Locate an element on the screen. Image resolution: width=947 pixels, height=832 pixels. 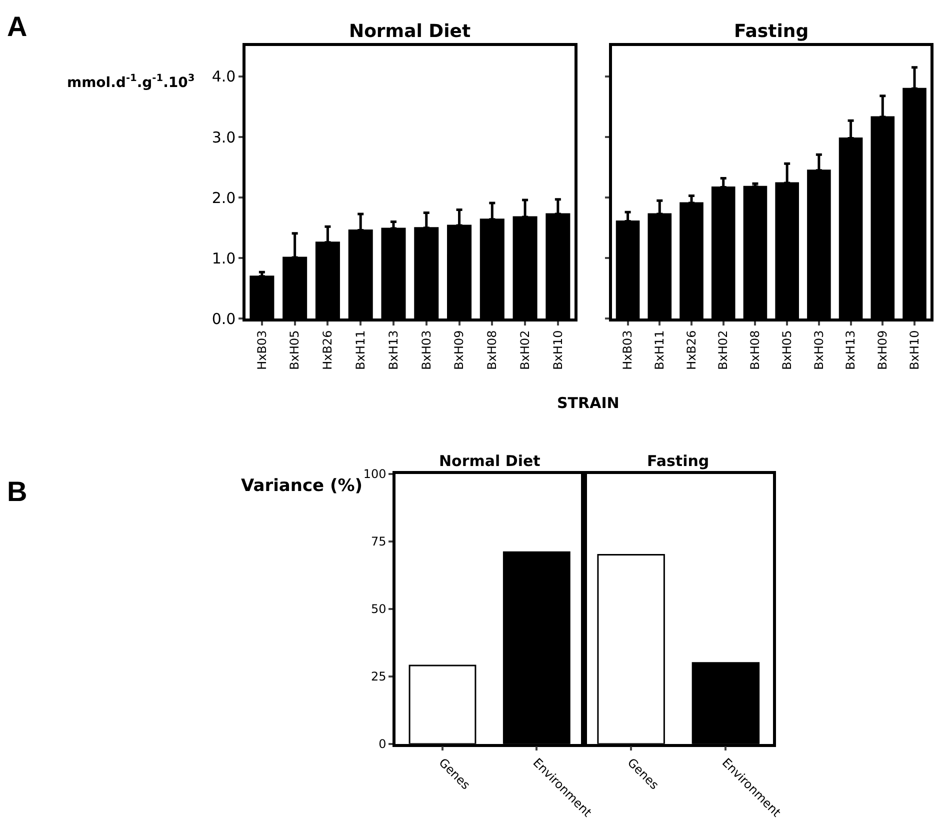
y-tick-label: 50 is located at coordinates (378, 609).